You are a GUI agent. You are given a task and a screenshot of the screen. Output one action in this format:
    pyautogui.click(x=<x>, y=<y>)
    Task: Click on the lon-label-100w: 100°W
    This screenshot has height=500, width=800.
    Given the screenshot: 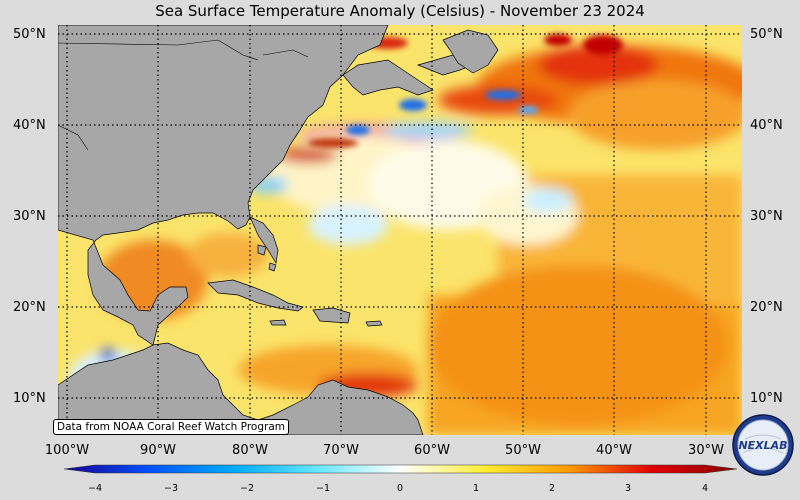 What is the action you would take?
    pyautogui.click(x=67, y=450)
    